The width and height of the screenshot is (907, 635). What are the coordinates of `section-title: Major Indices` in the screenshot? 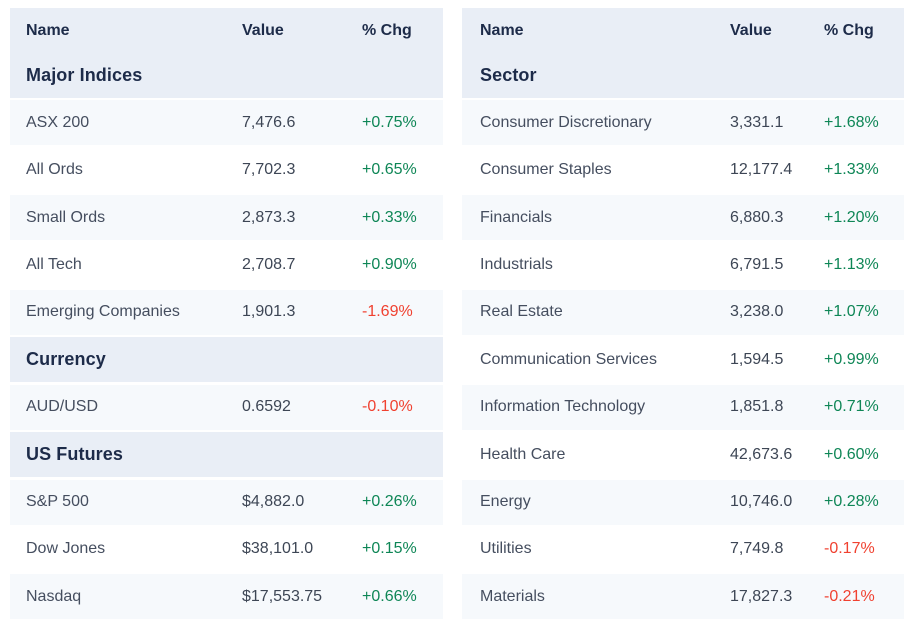 It's located at (84, 75).